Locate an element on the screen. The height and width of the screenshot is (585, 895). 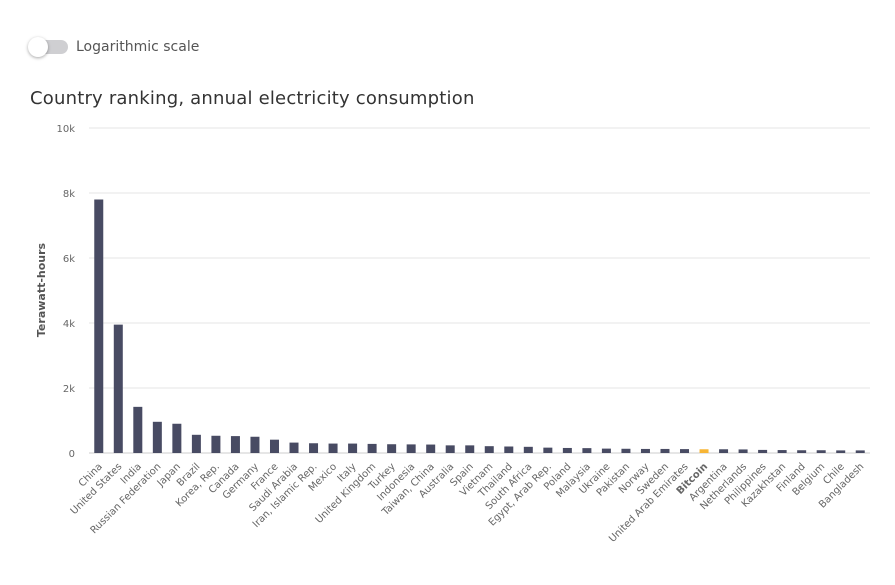
y-tick-label: 8k is located at coordinates (69, 194).